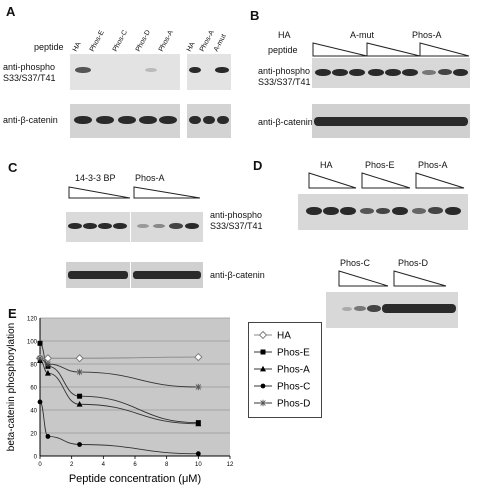 Image resolution: width=481 pixels, height=488 pixels. Describe the element at coordinates (135, 479) in the screenshot. I see `x-axis-label: Peptide concentration (μM)` at that location.